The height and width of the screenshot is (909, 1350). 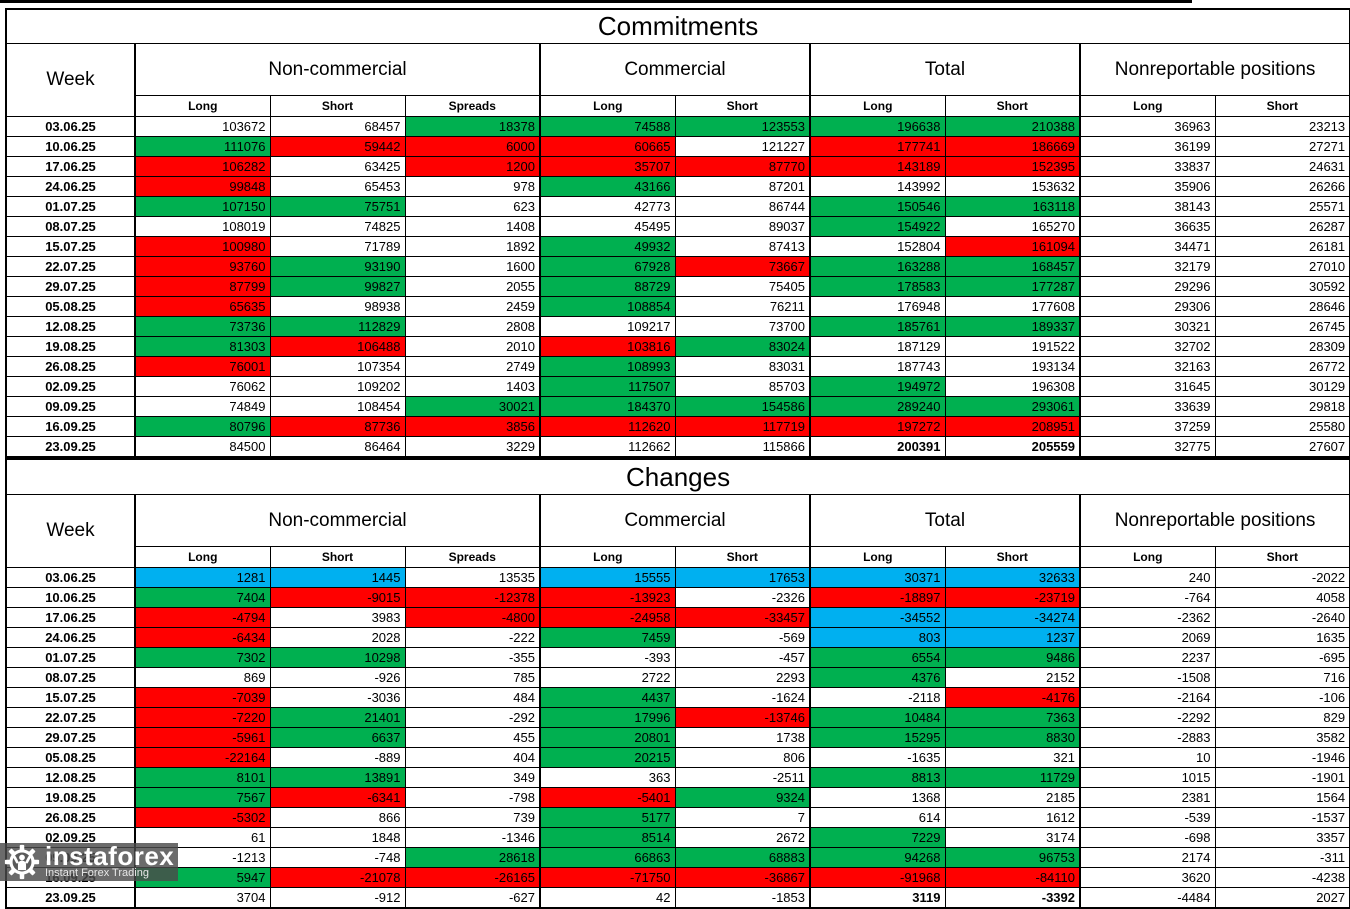 What do you see at coordinates (742, 346) in the screenshot?
I see `value-cell: 83024` at bounding box center [742, 346].